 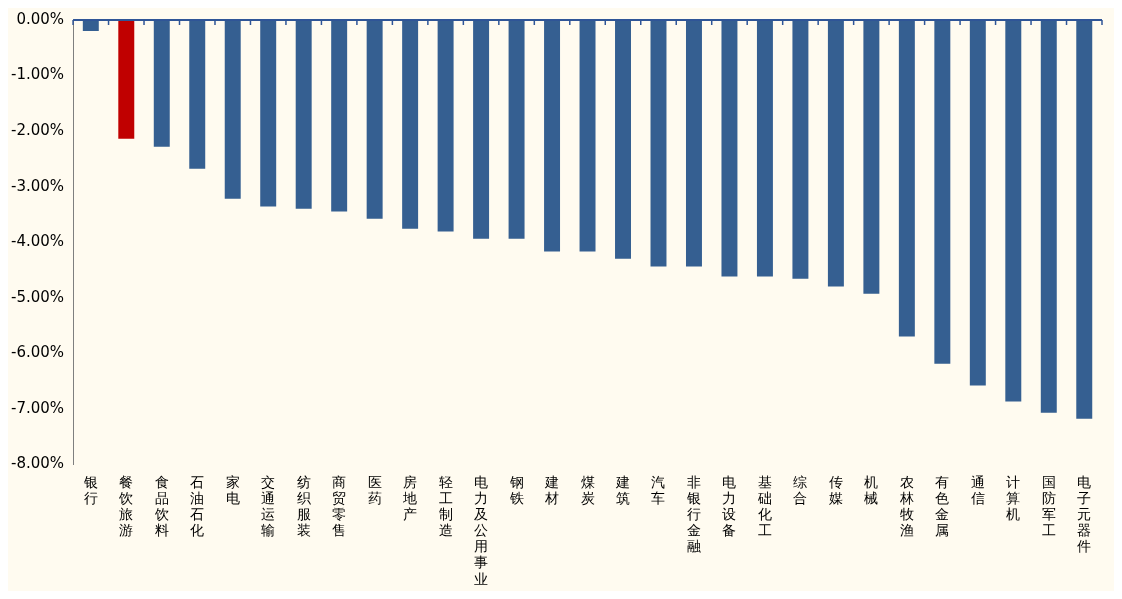 What do you see at coordinates (37, 241) in the screenshot?
I see `y-tick-label: -4.00%` at bounding box center [37, 241].